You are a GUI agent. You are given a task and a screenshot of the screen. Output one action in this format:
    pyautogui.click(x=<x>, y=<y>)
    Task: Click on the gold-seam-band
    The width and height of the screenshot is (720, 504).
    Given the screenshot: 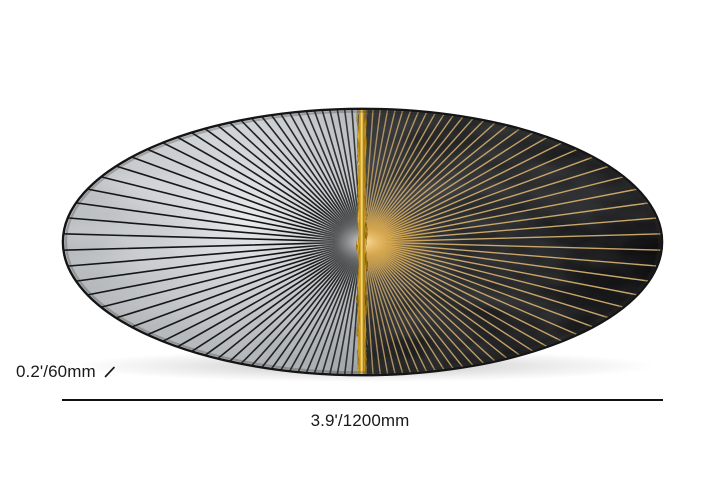 What is the action you would take?
    pyautogui.click(x=362, y=242)
    